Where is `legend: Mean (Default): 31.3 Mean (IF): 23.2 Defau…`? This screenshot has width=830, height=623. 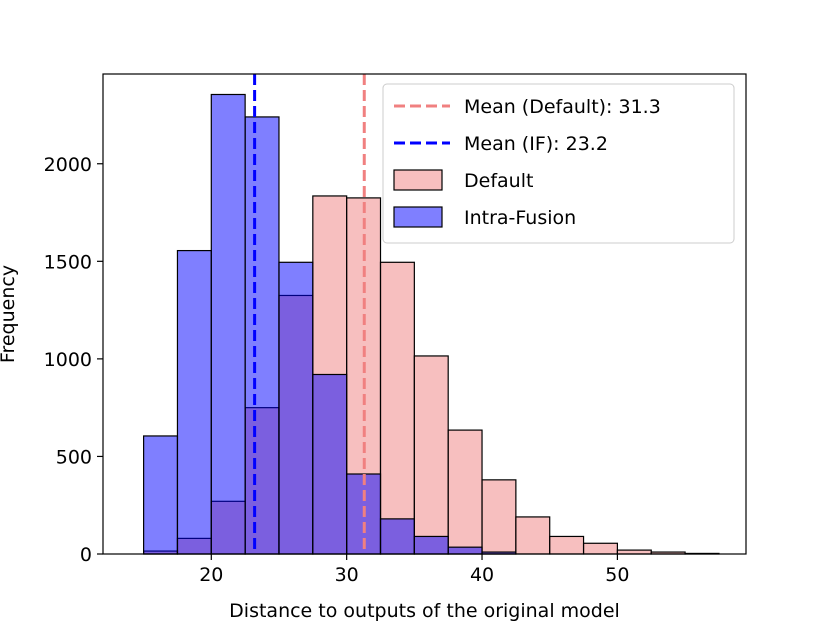
legend: Mean (Default): 31.3 Mean (IF): 23.2 Defau… is located at coordinates (558, 163).